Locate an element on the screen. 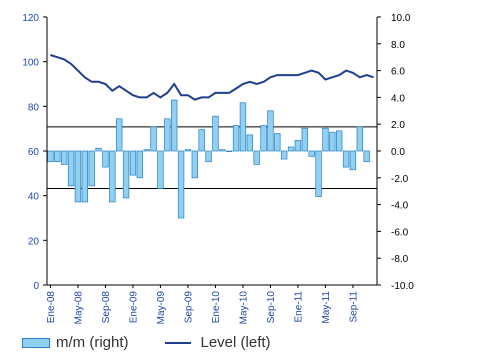 The image size is (485, 356). line-swatch-icon is located at coordinates (177, 342).